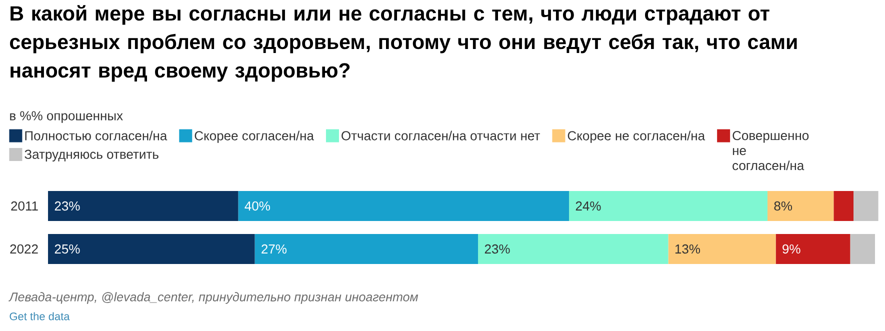 The height and width of the screenshot is (331, 885). Describe the element at coordinates (588, 206) in the screenshot. I see `data-label: 24%` at that location.